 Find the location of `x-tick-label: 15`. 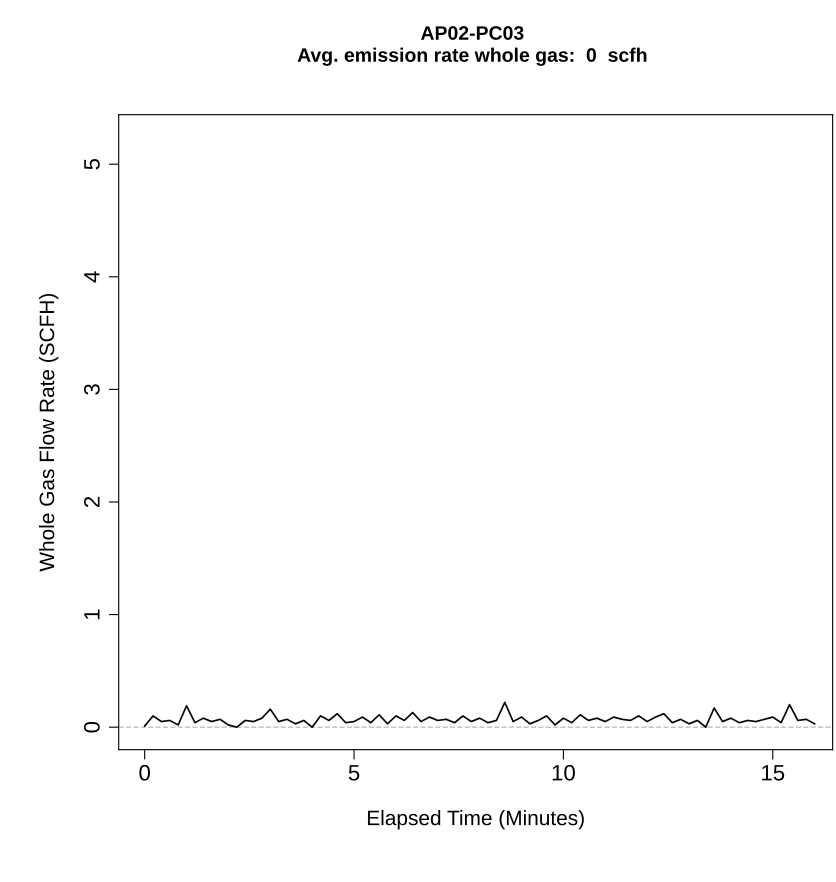

x-tick-label: 15 is located at coordinates (773, 773).